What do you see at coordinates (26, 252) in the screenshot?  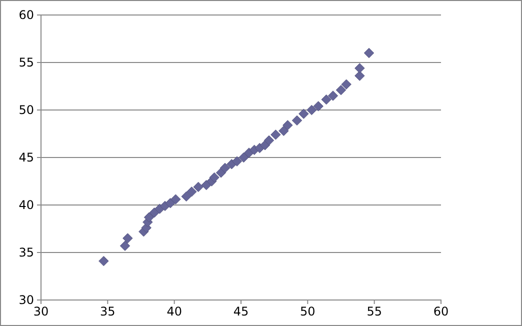 I see `y-tick-label: 35` at bounding box center [26, 252].